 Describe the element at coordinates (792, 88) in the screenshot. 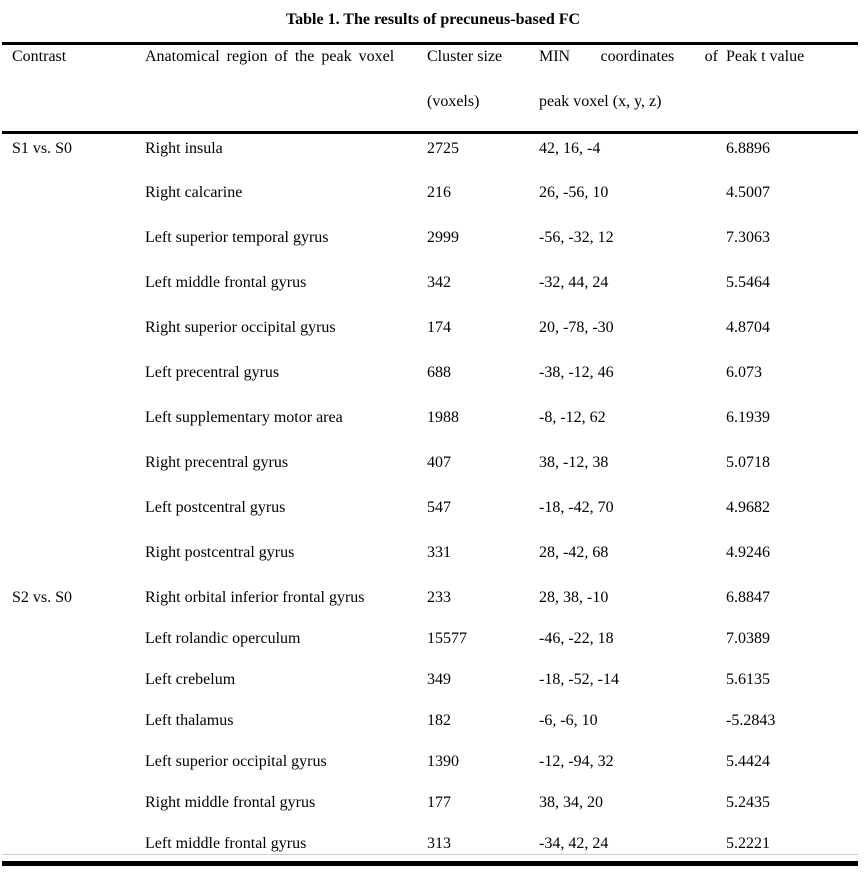

I see `col-header-peak-t: Peak t value` at that location.